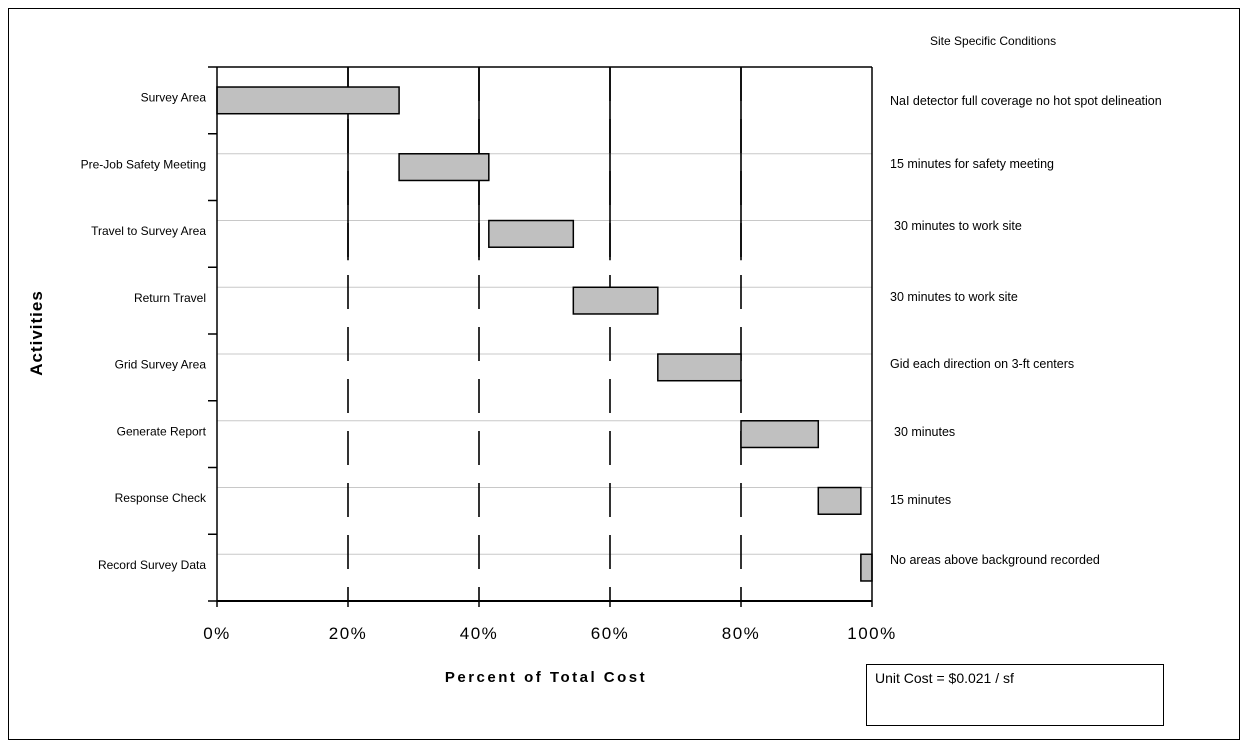 This screenshot has height=748, width=1250. What do you see at coordinates (36, 333) in the screenshot?
I see `y-axis-title: Activities` at bounding box center [36, 333].